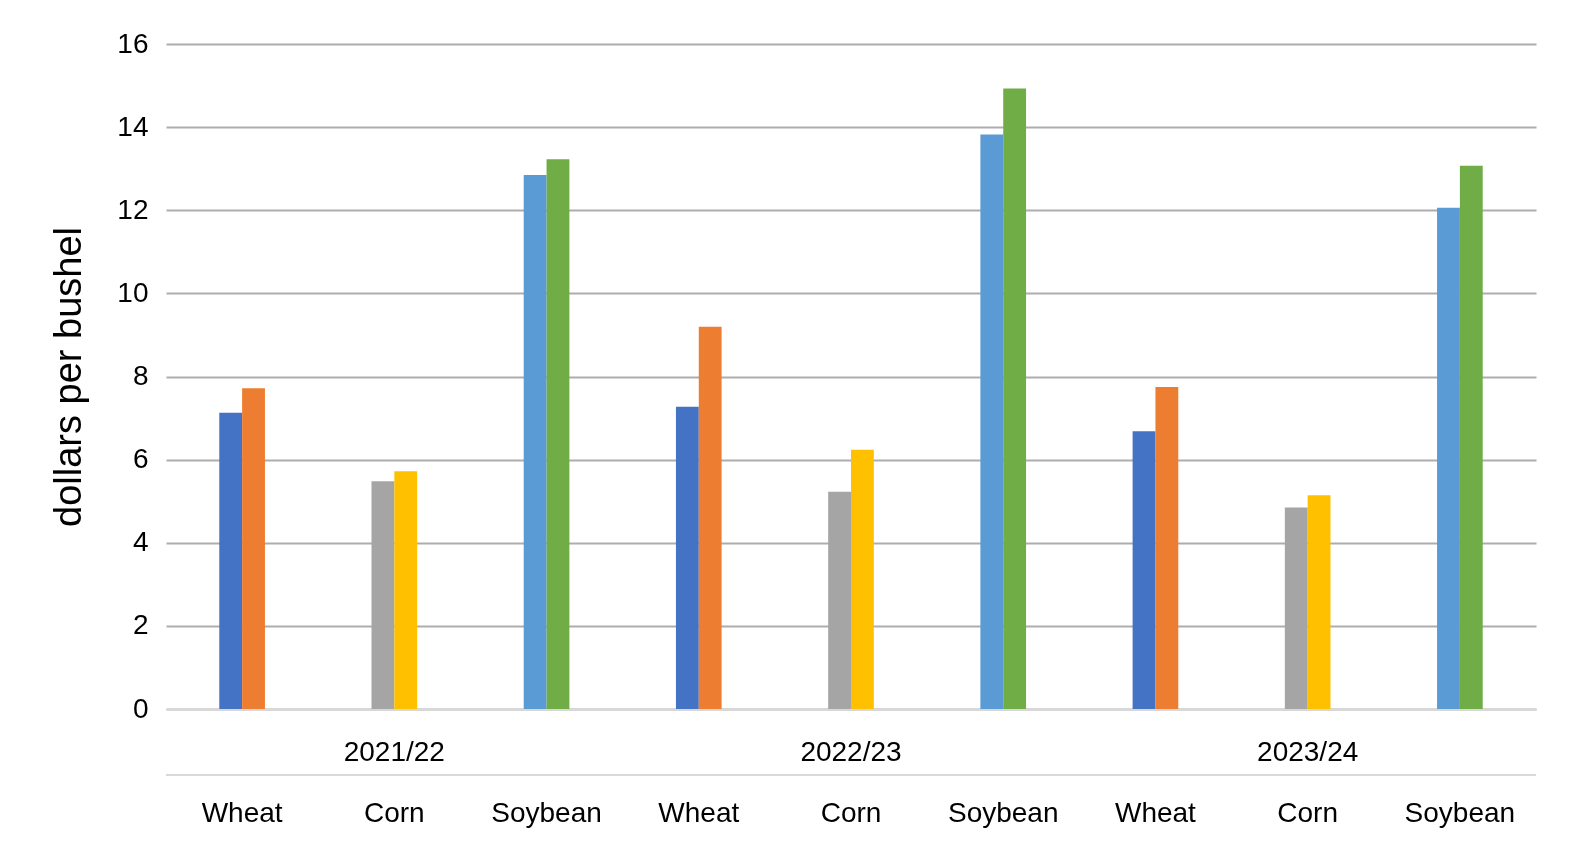 Image resolution: width=1587 pixels, height=862 pixels. Describe the element at coordinates (140, 708) in the screenshot. I see `y-tick-label: 0` at that location.